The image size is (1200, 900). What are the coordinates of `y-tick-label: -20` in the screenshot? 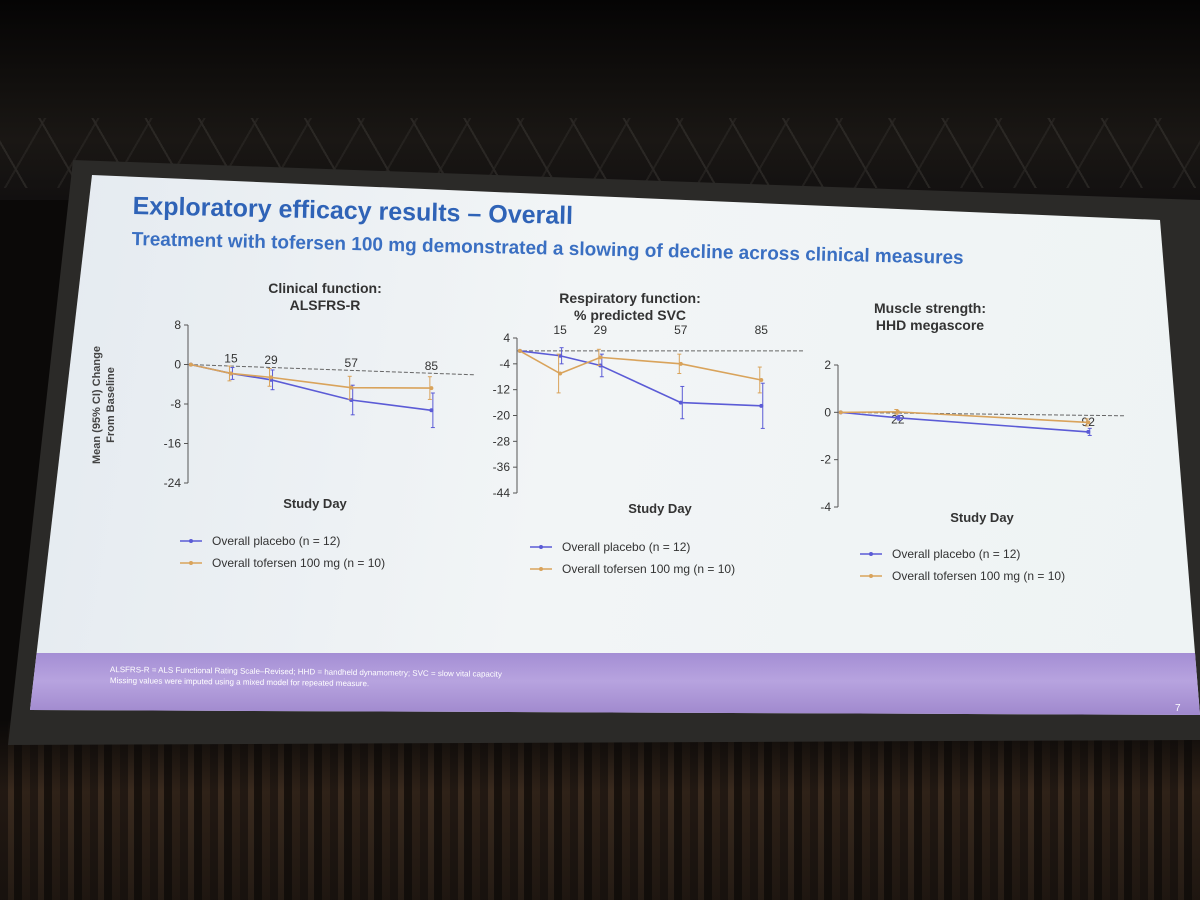 It's located at (502, 416).